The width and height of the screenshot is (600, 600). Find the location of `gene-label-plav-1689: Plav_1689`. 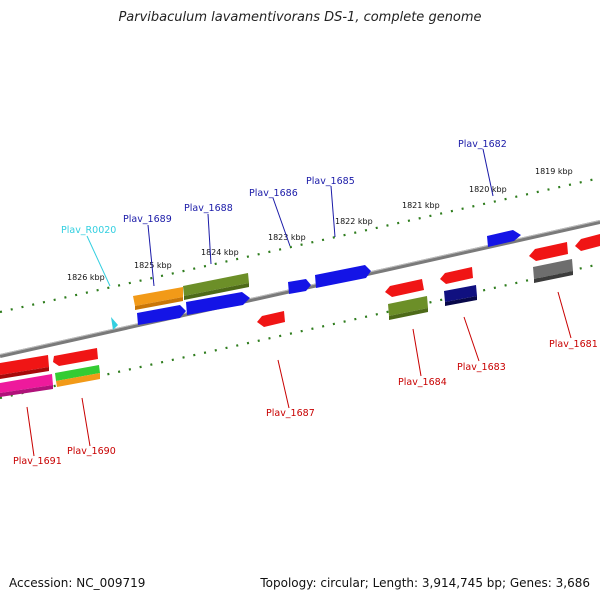

gene-label-plav-1689: Plav_1689 is located at coordinates (147, 219).